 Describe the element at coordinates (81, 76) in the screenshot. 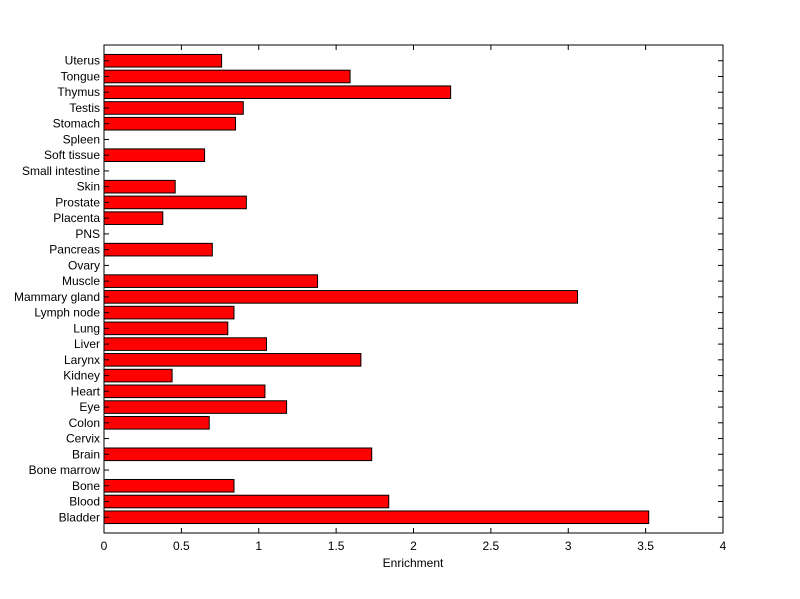

I see `y-tick-label-tongue: Tongue` at that location.